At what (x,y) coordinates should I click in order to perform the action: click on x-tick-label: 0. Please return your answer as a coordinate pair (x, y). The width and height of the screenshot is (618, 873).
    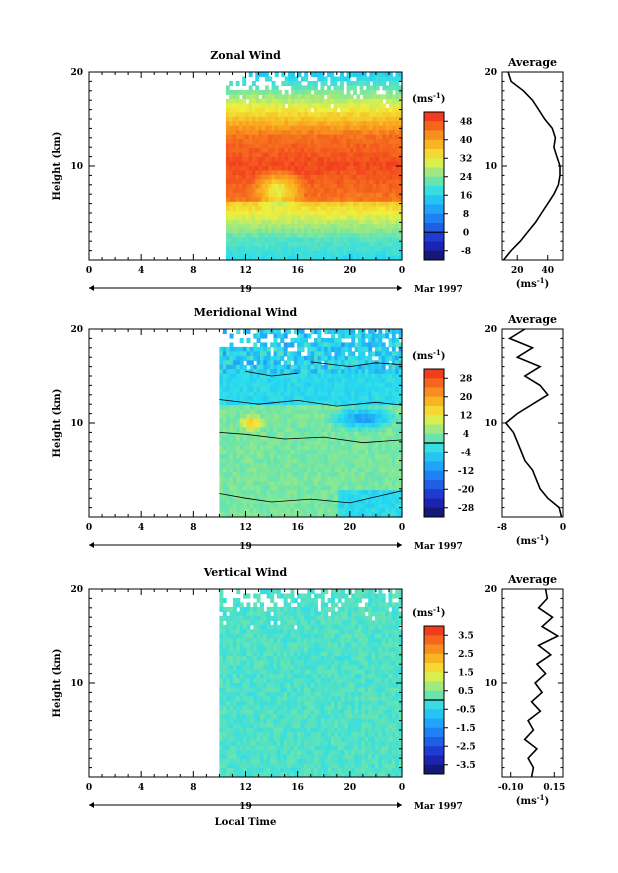
    Looking at the image, I should click on (89, 528).